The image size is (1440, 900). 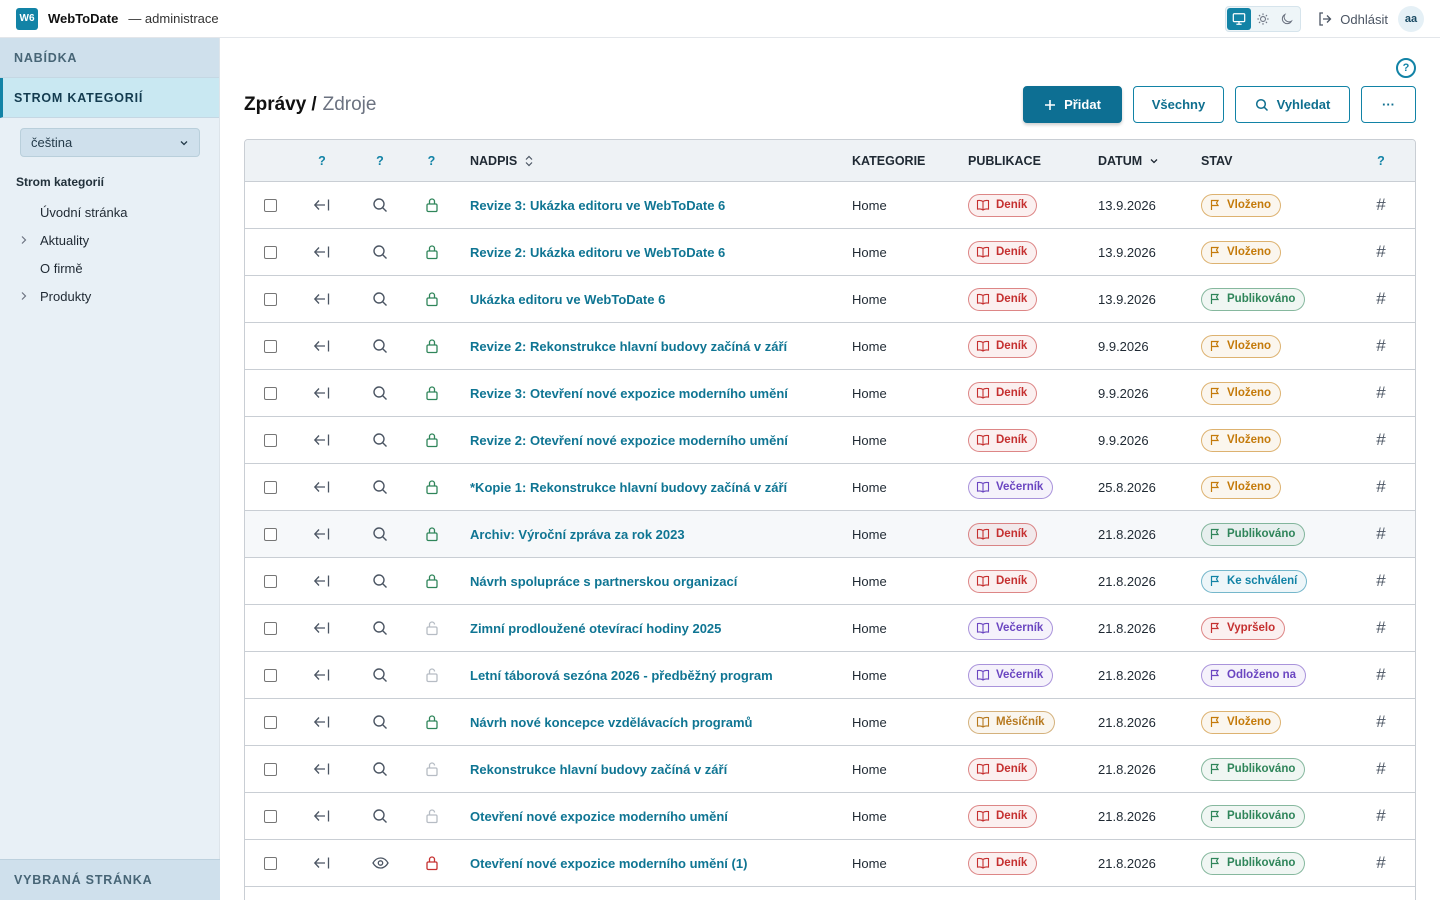 I want to click on sidebar-selected-page-header: VYBRANÁ STRÁNKA, so click(x=110, y=879).